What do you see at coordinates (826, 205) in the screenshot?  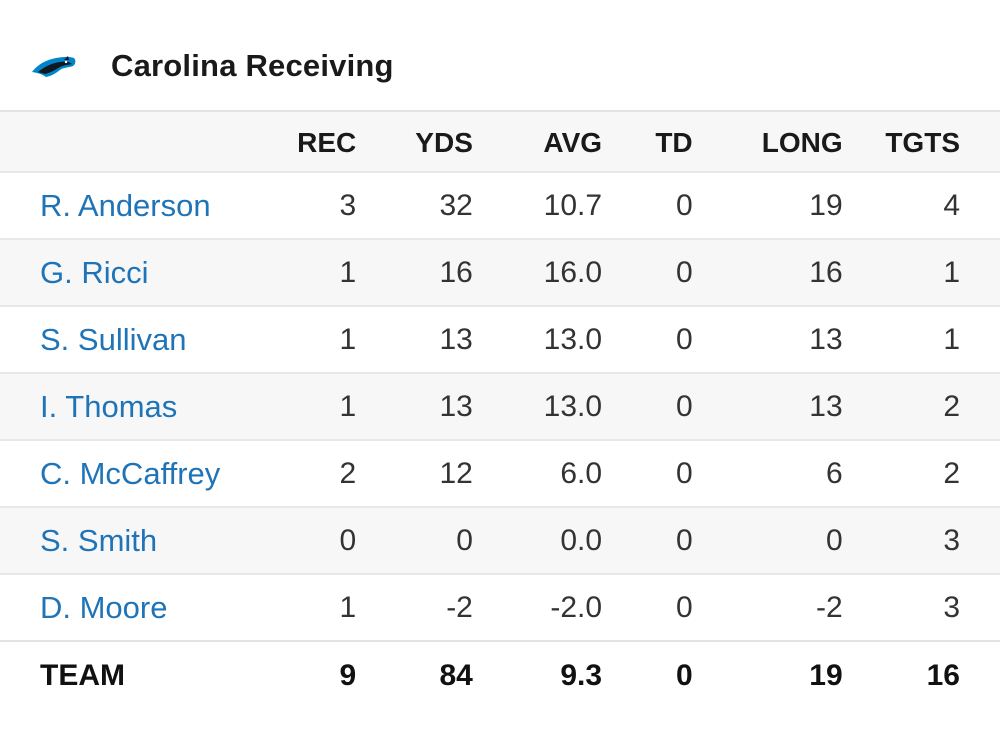 I see `cell-long: 19` at bounding box center [826, 205].